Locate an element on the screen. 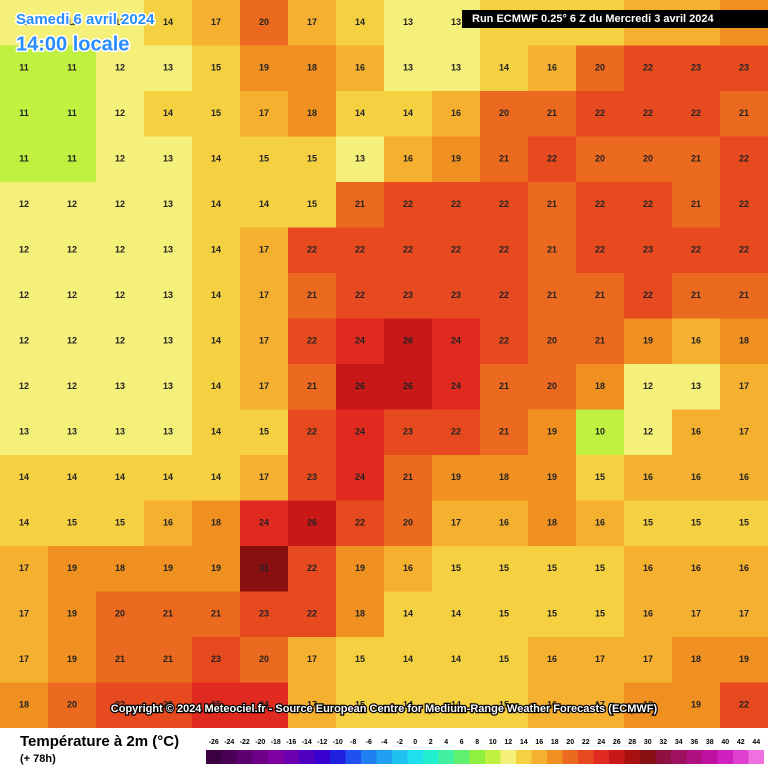 Image resolution: width=768 pixels, height=768 pixels. scale-tick-label: -14 is located at coordinates (307, 742).